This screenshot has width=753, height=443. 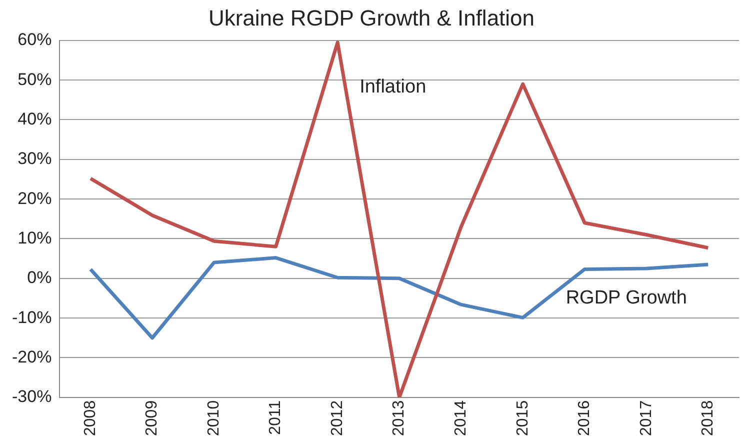 I want to click on y-tick-label: 50%, so click(x=35, y=79).